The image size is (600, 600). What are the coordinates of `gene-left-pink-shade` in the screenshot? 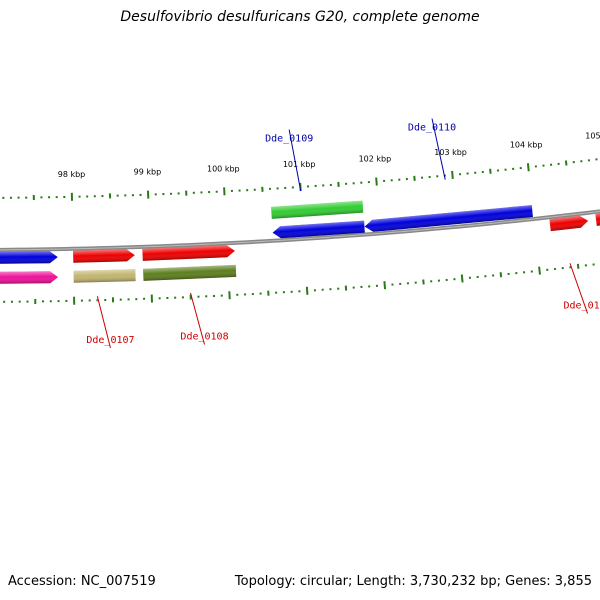 It's located at (29, 277).